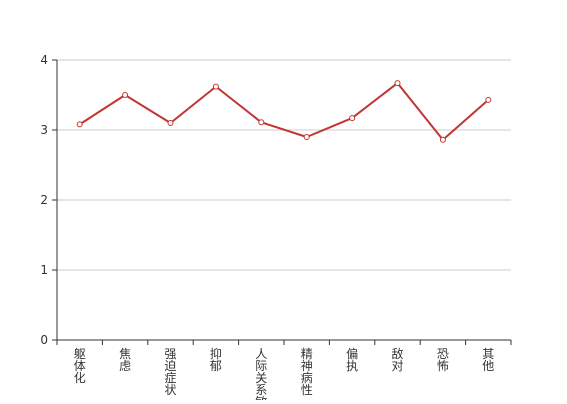 This screenshot has width=567, height=404. What do you see at coordinates (80, 365) in the screenshot?
I see `x-tick-label: 躯体化` at bounding box center [80, 365].